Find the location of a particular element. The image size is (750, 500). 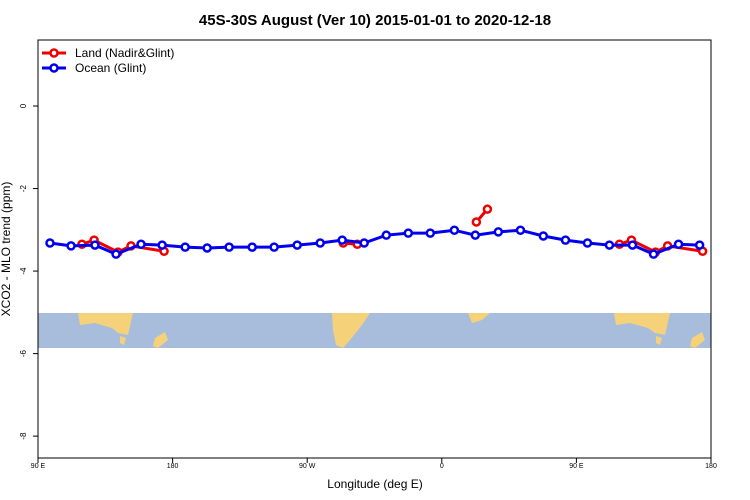

series-line is located at coordinates (374, 242).